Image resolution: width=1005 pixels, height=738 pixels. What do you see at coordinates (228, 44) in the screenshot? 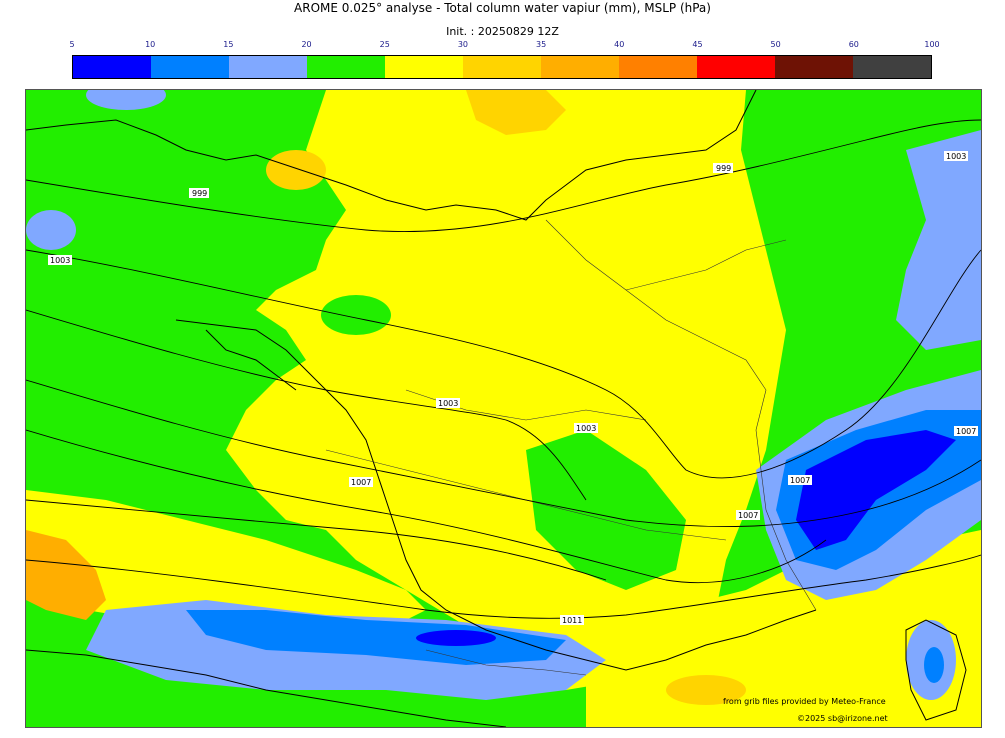
I see `color-scale-tick-label: 15` at bounding box center [228, 44].